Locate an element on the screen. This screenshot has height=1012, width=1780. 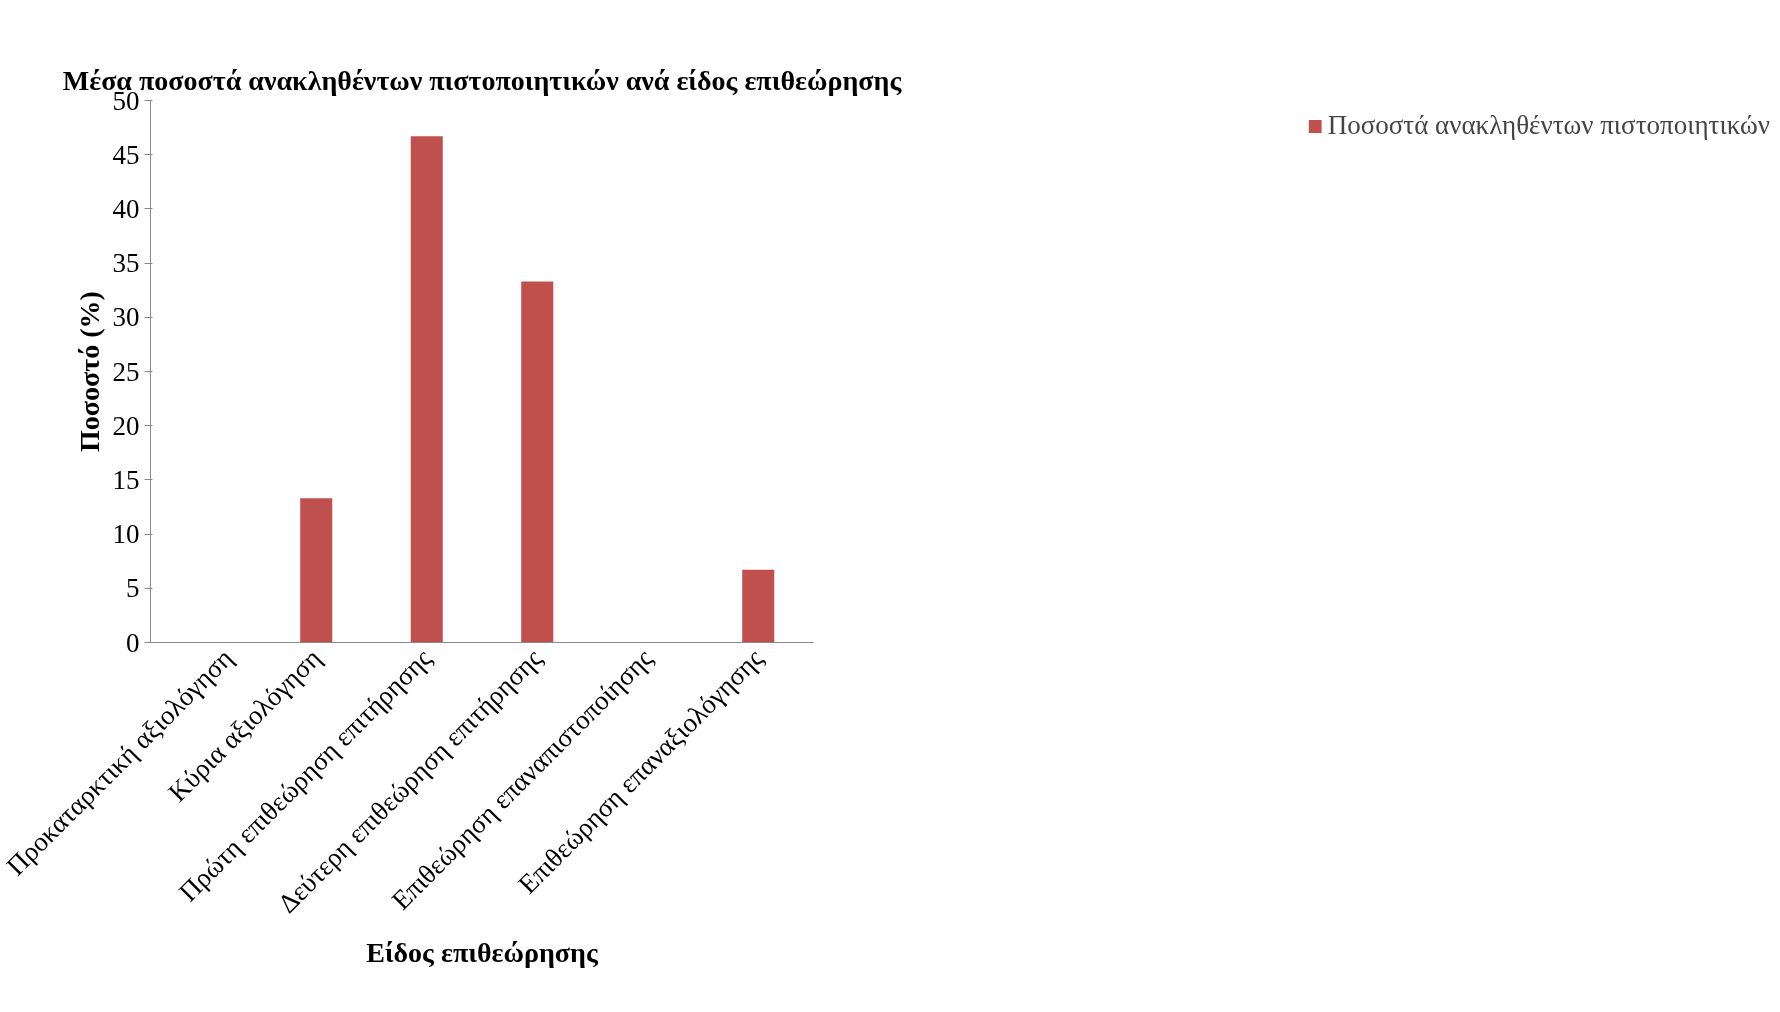
y-axis-title: Ποσοστό (%) is located at coordinates (89, 371).